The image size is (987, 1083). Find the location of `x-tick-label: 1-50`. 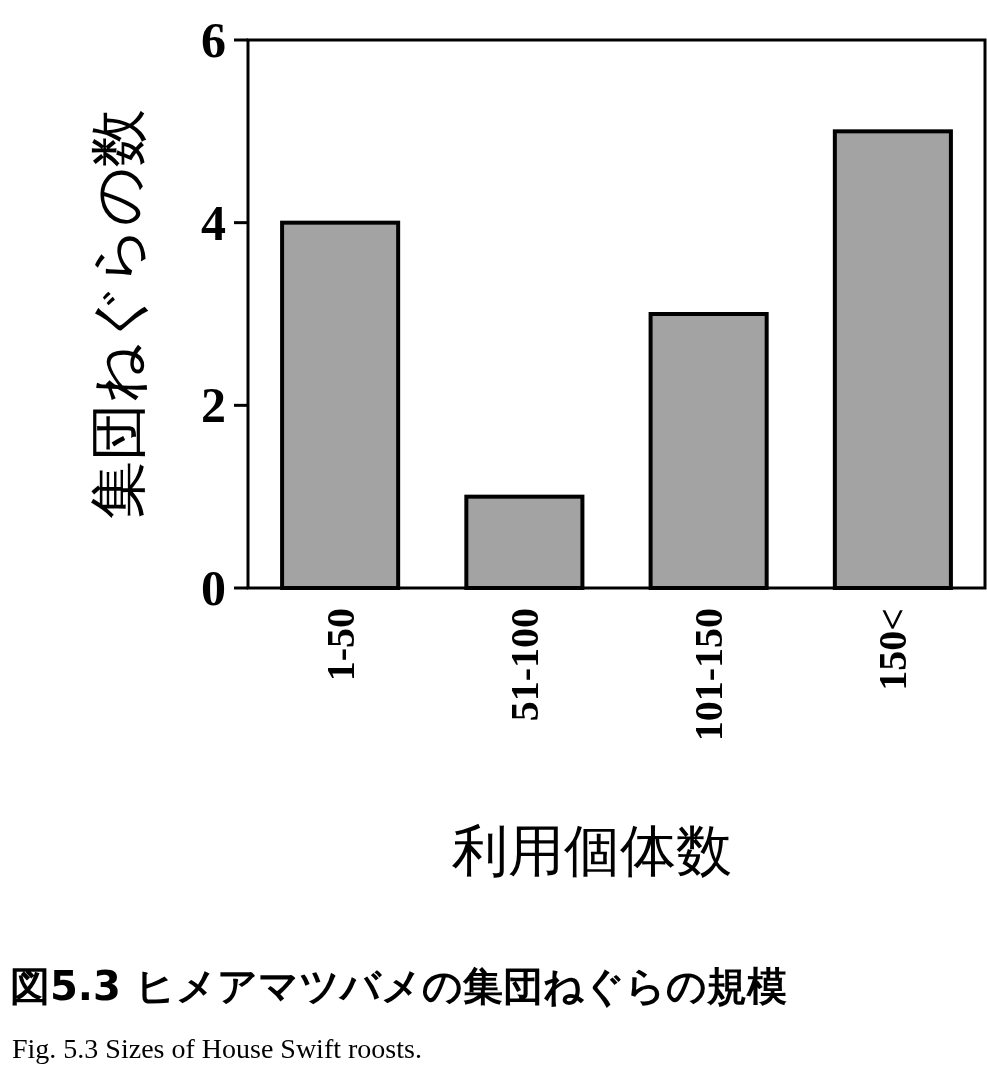

x-tick-label: 1-50 is located at coordinates (340, 645).